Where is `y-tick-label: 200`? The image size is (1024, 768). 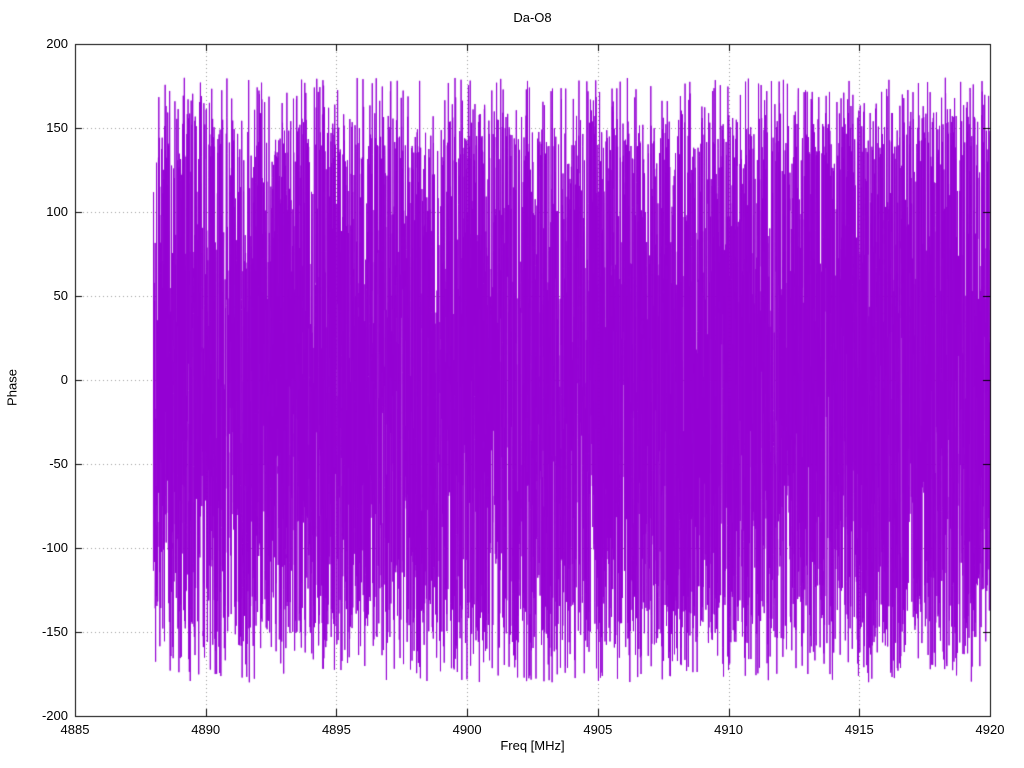 y-tick-label: 200 is located at coordinates (57, 43).